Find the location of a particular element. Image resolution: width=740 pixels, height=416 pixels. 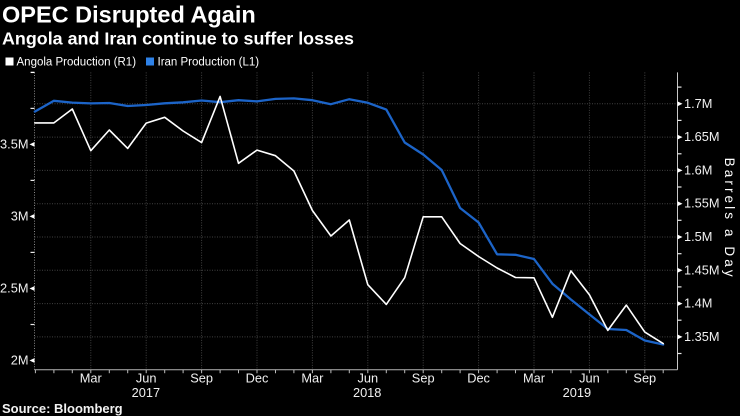

svg-text: 1.45M is located at coordinates (702, 269).